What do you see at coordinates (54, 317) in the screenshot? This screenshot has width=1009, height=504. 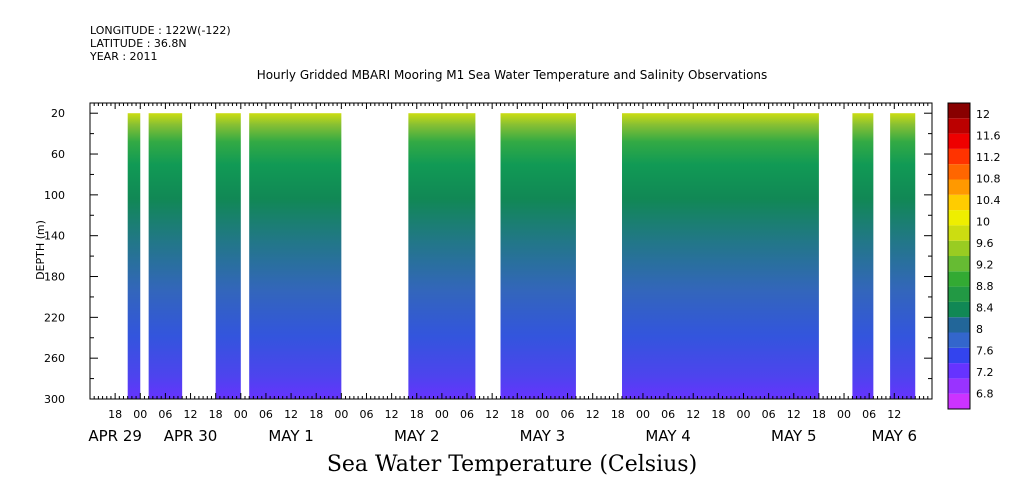 I see `y-tick-label: 220` at bounding box center [54, 317].